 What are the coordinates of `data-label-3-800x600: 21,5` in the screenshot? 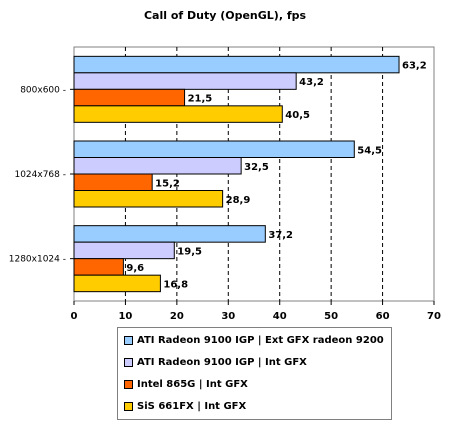 It's located at (200, 99).